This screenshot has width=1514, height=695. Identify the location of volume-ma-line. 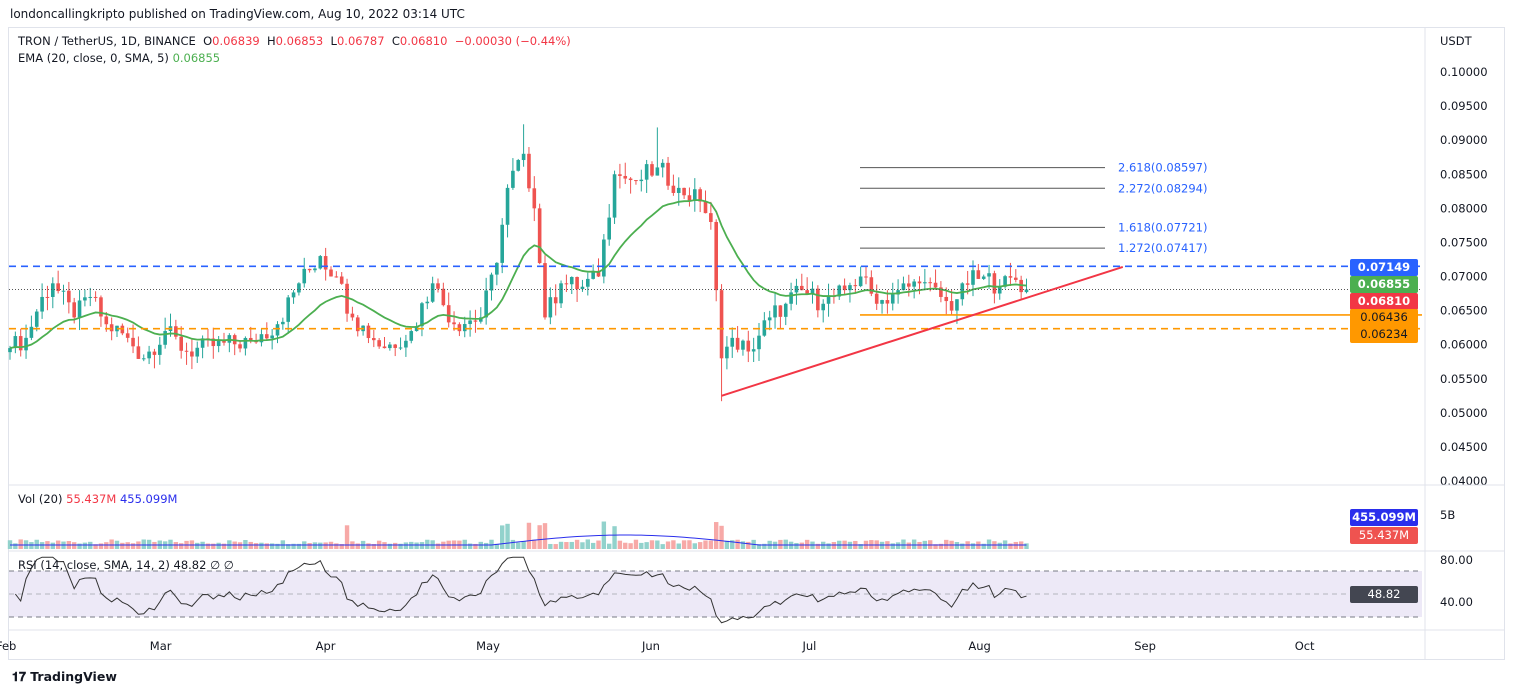
(518, 540).